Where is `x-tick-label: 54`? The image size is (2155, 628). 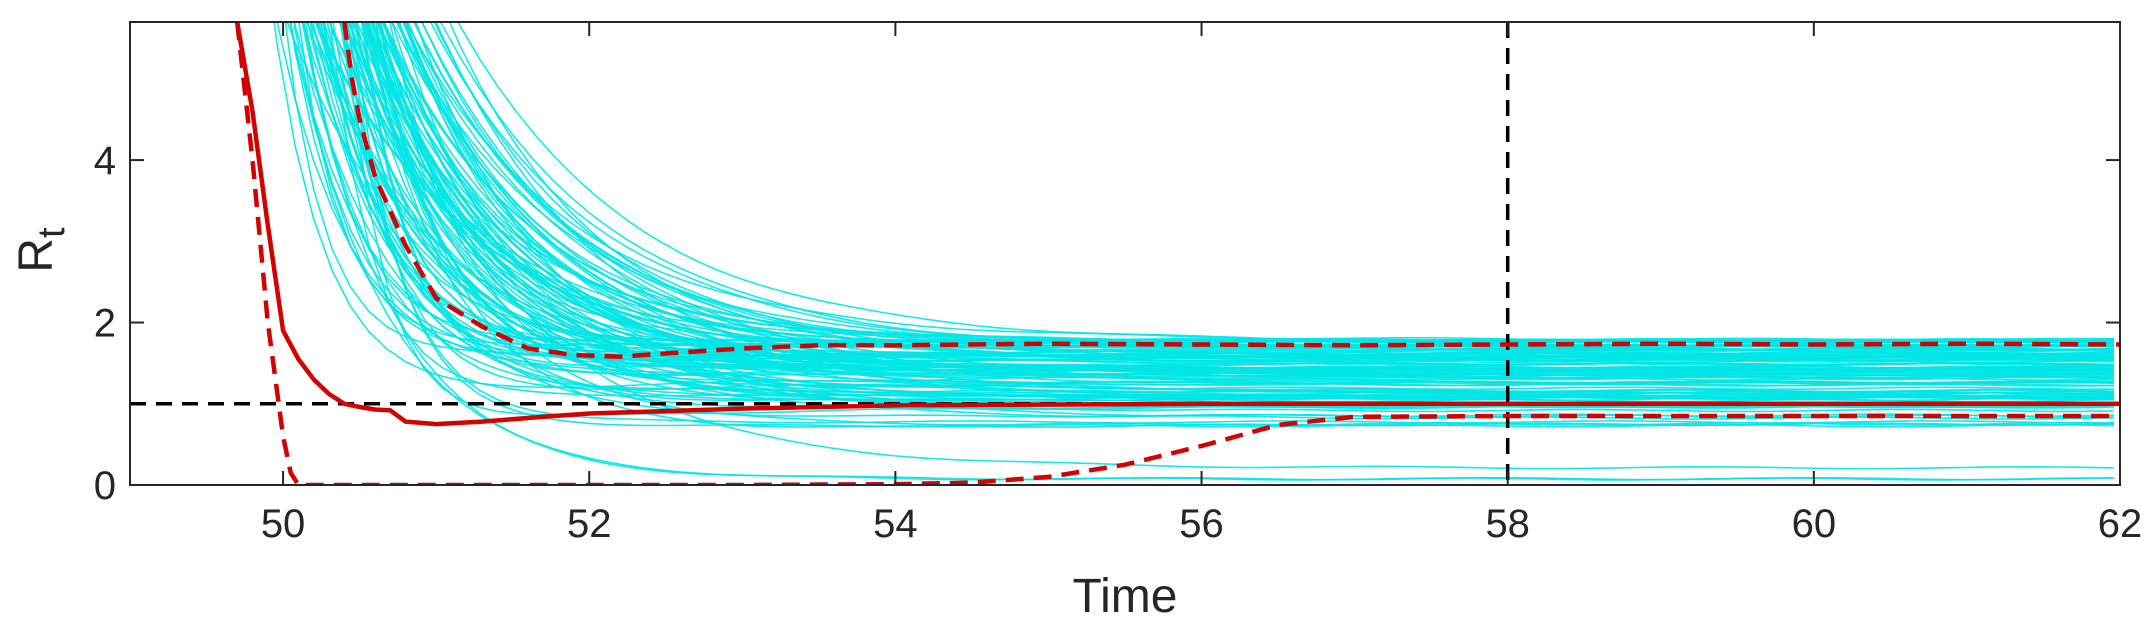
x-tick-label: 54 is located at coordinates (895, 524).